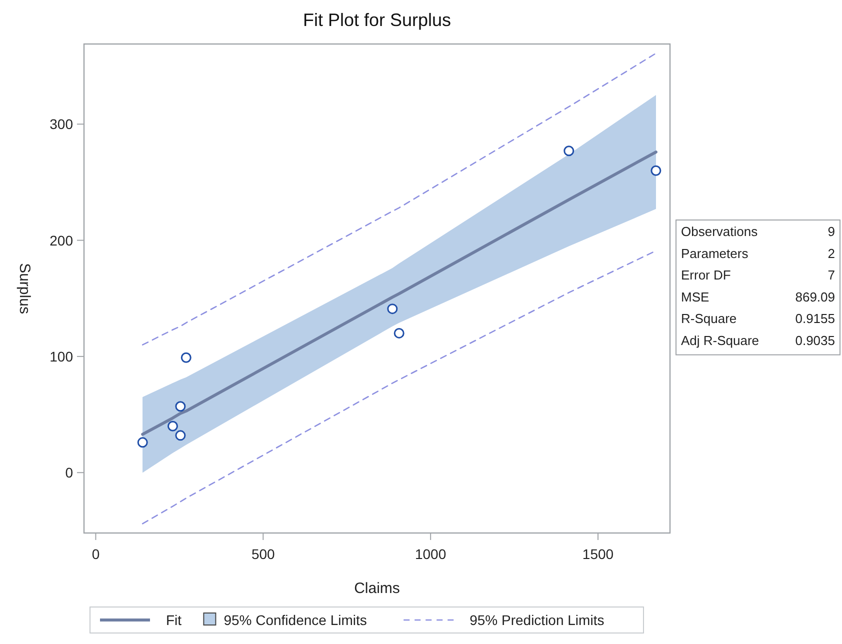 This screenshot has height=644, width=842. What do you see at coordinates (695, 296) in the screenshot?
I see `text: MSE` at bounding box center [695, 296].